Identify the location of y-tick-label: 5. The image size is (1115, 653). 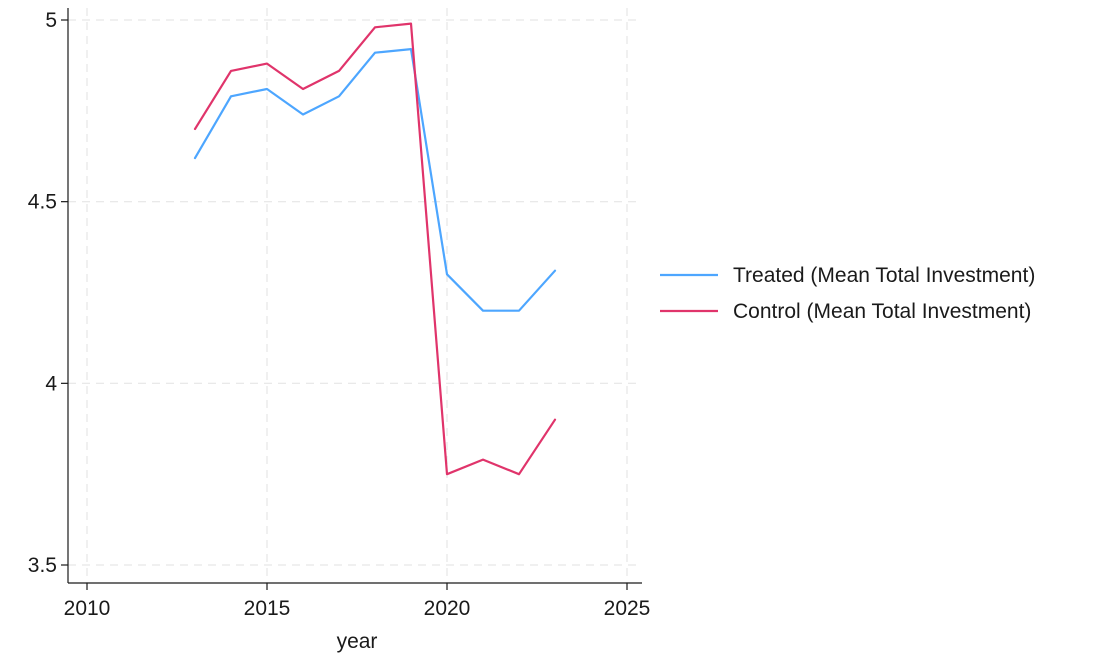
(51, 20).